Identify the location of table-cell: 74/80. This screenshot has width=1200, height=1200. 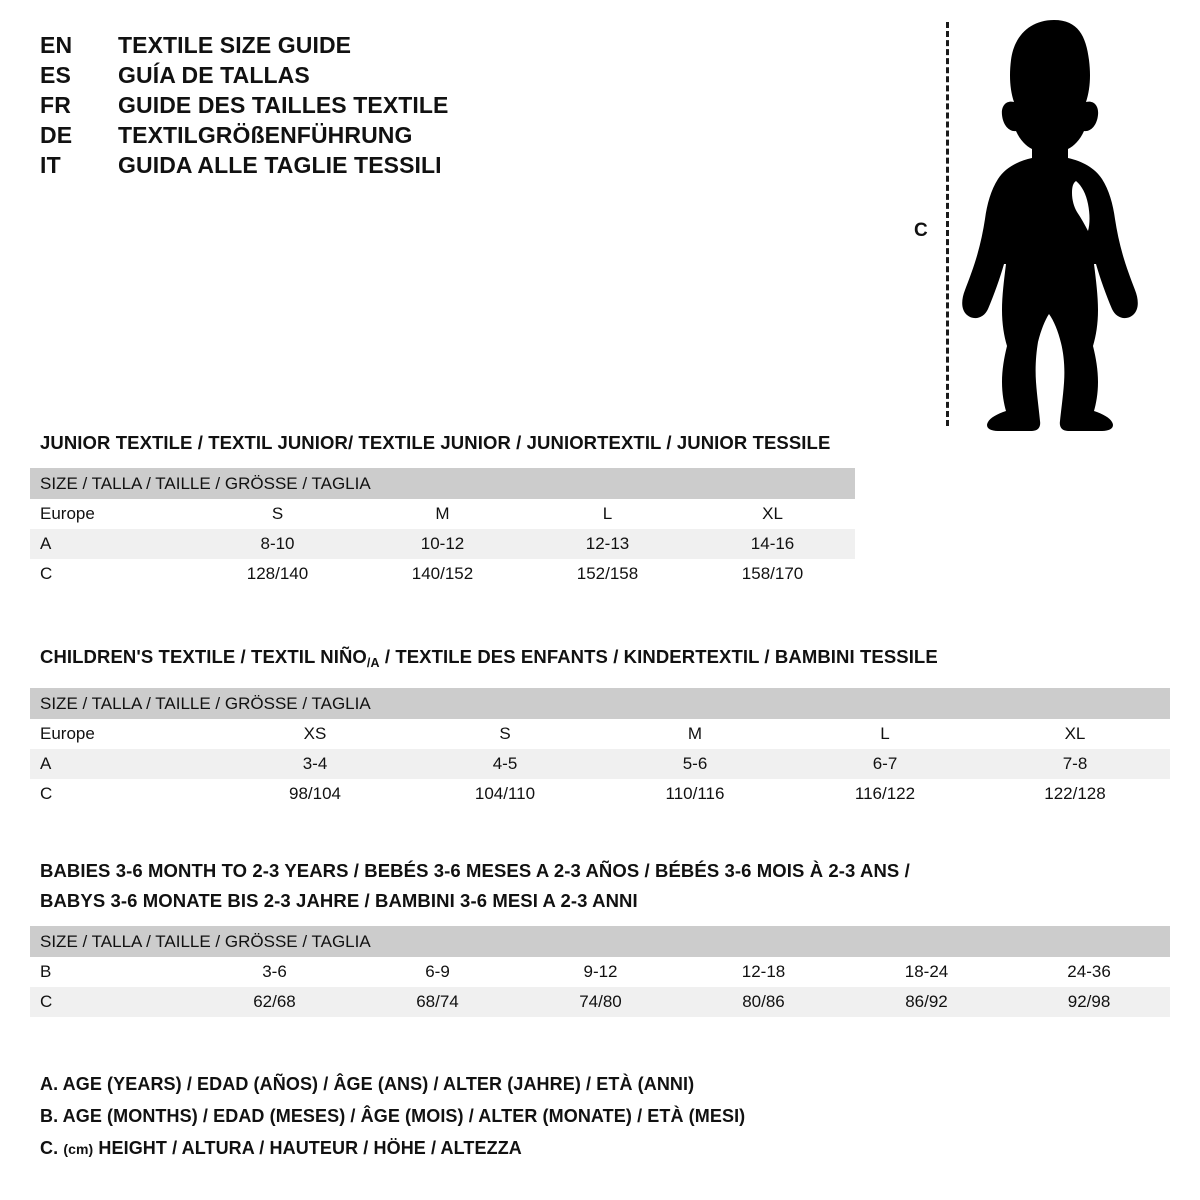
(600, 1002).